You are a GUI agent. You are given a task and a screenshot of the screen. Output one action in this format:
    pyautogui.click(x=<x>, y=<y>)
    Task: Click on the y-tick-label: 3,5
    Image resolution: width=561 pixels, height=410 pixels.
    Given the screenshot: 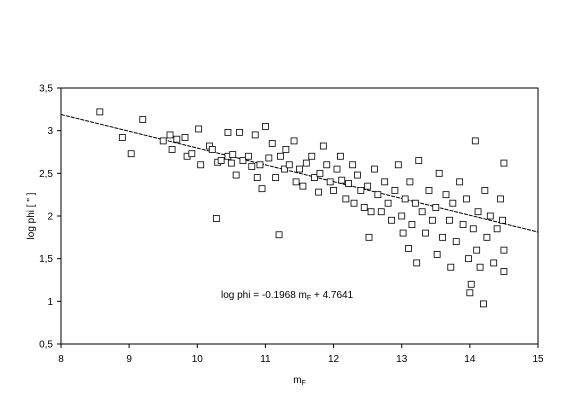 What is the action you would take?
    pyautogui.click(x=46, y=89)
    